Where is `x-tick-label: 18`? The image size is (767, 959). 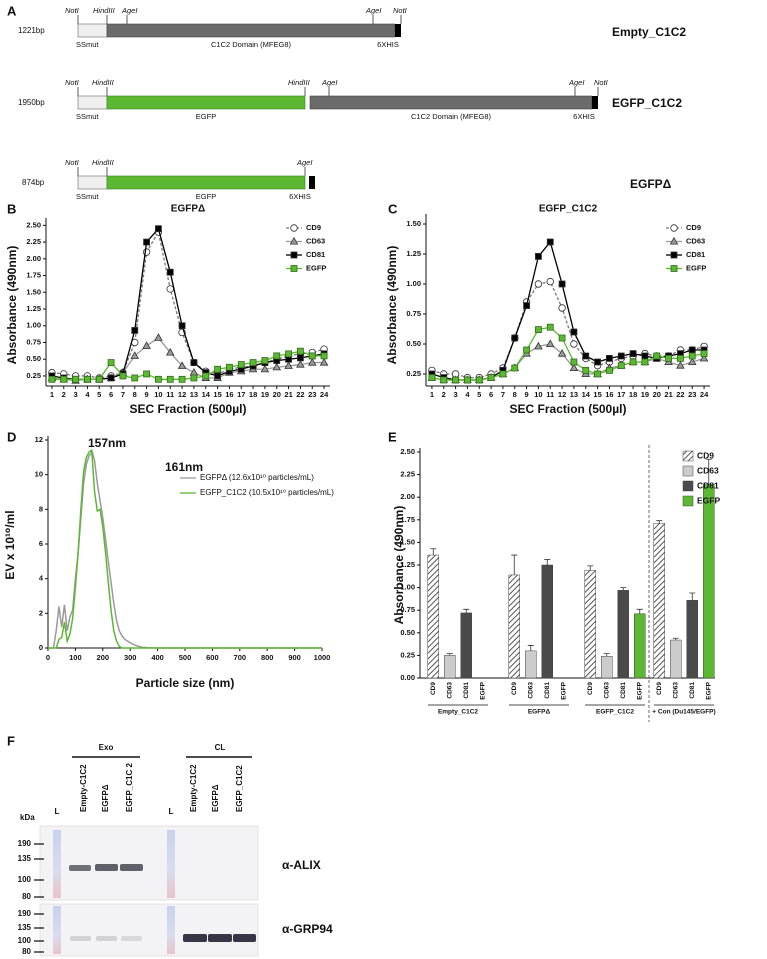
x-tick-label: 18 is located at coordinates (253, 394).